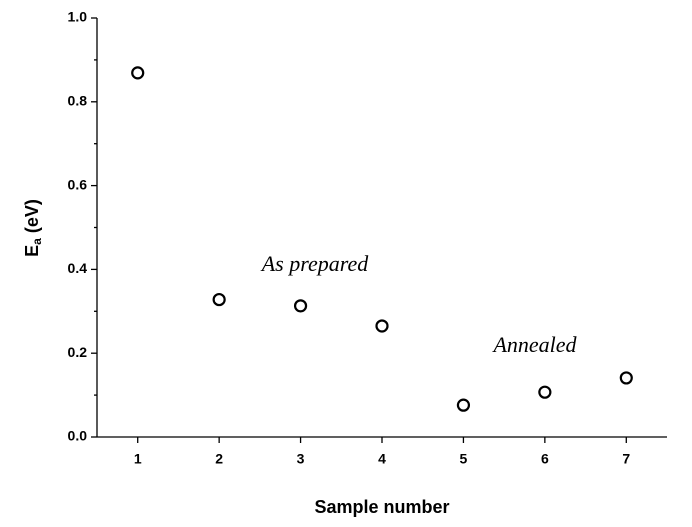 The height and width of the screenshot is (527, 692). I want to click on y-tick-label: 0.4, so click(78, 268).